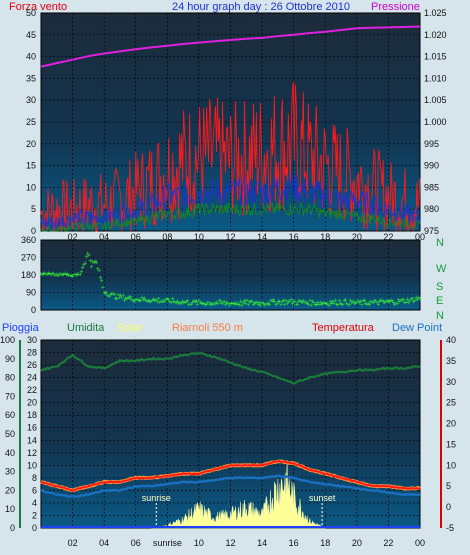 Image resolution: width=470 pixels, height=555 pixels. I want to click on time-tick-label: 08, so click(167, 237).